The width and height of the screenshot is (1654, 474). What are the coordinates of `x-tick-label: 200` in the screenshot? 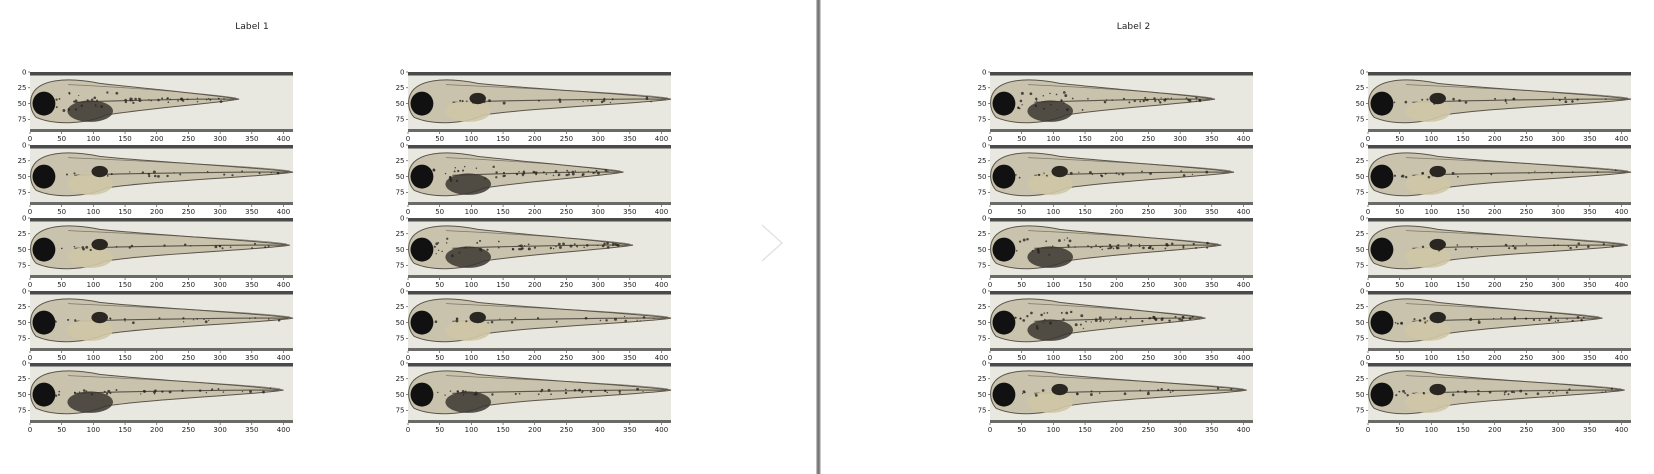 It's located at (534, 430).